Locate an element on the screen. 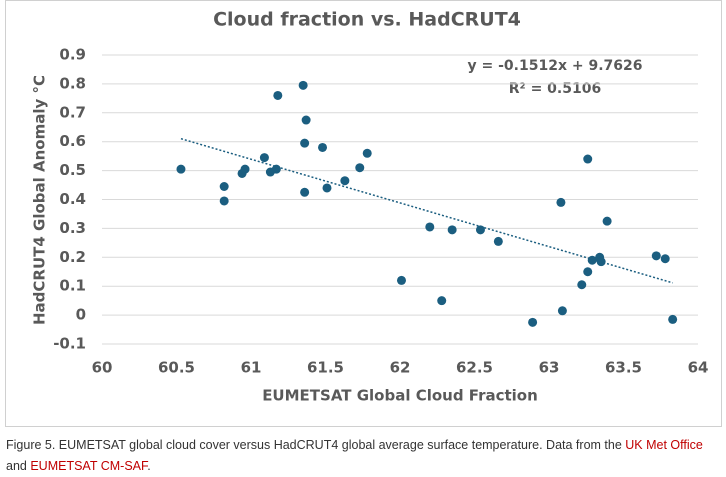 This screenshot has width=726, height=477. x-tick-label: 64 is located at coordinates (698, 368).